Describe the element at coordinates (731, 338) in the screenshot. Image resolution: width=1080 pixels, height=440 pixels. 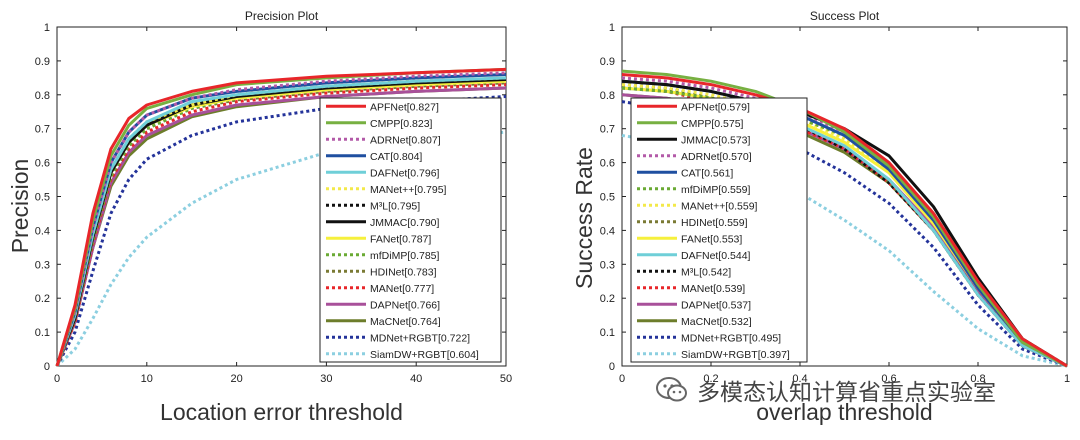
I see `legend-label: MDNet+RGBT[0.495]` at that location.